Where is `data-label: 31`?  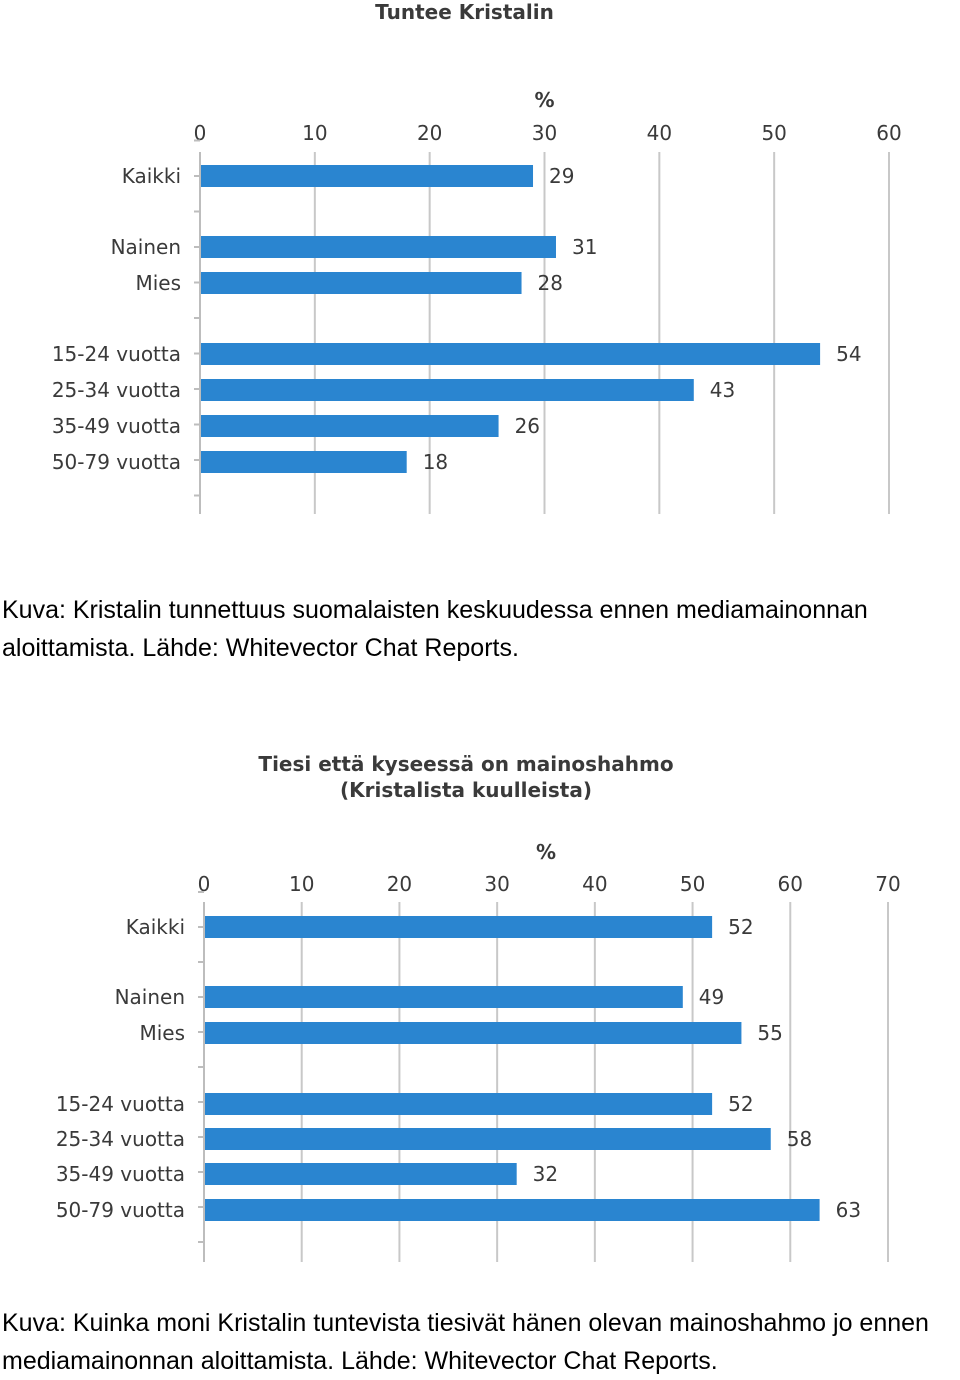 data-label: 31 is located at coordinates (584, 247).